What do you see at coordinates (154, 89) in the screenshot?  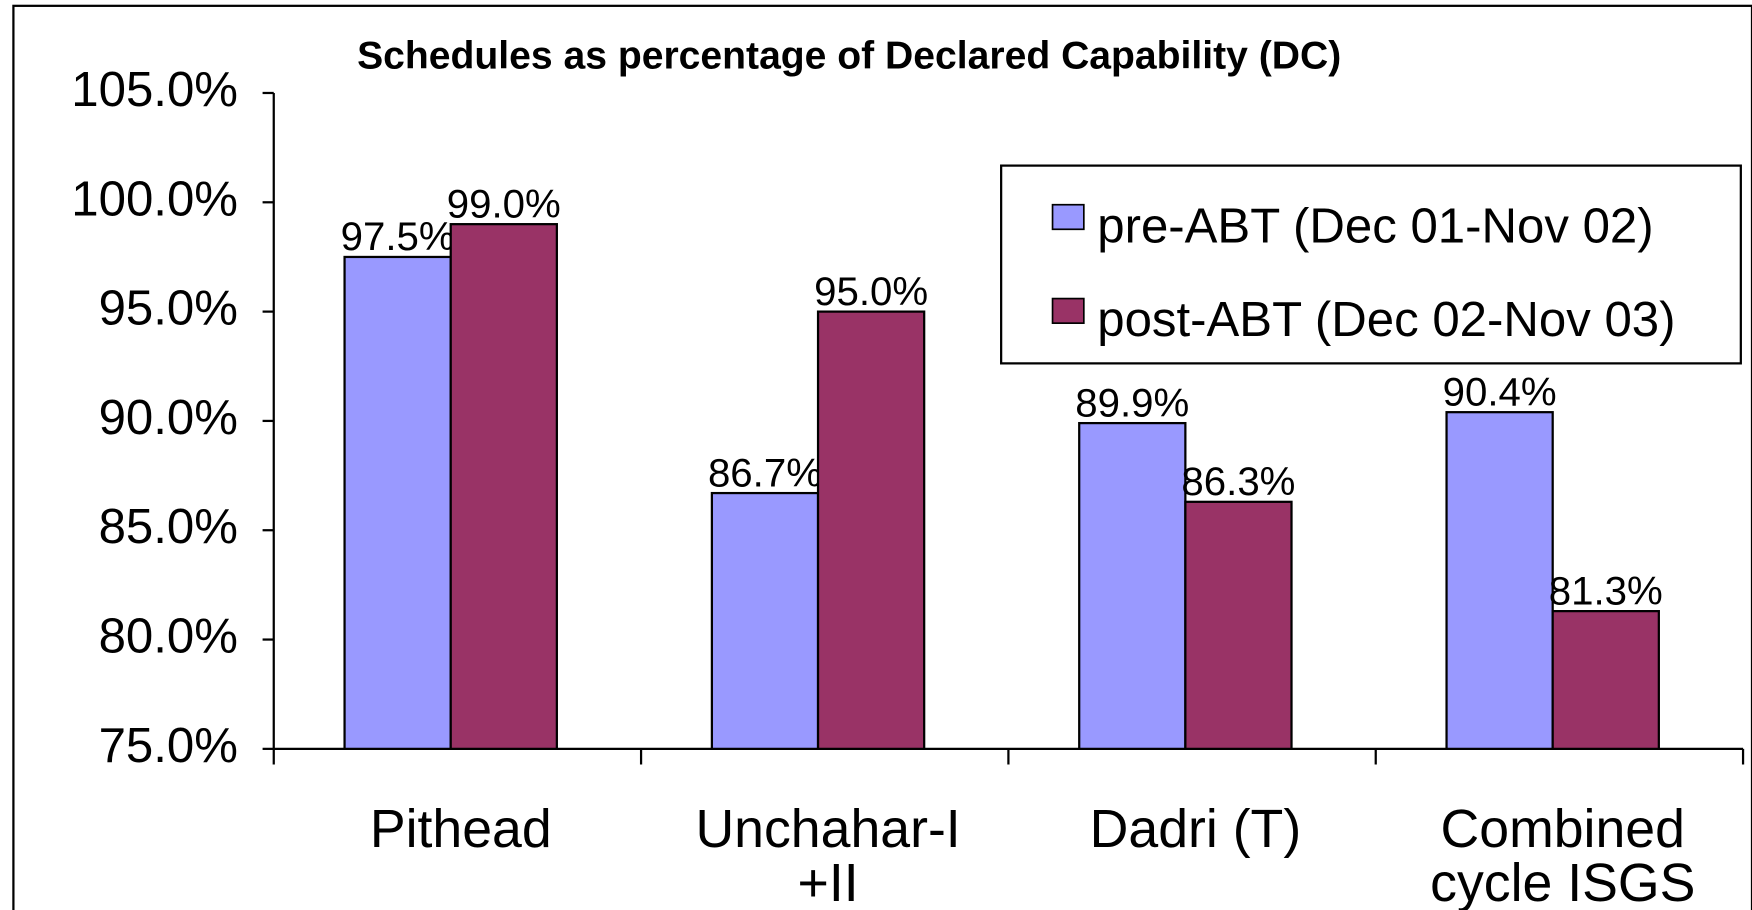 I see `y-tick-label: 105.0%` at bounding box center [154, 89].